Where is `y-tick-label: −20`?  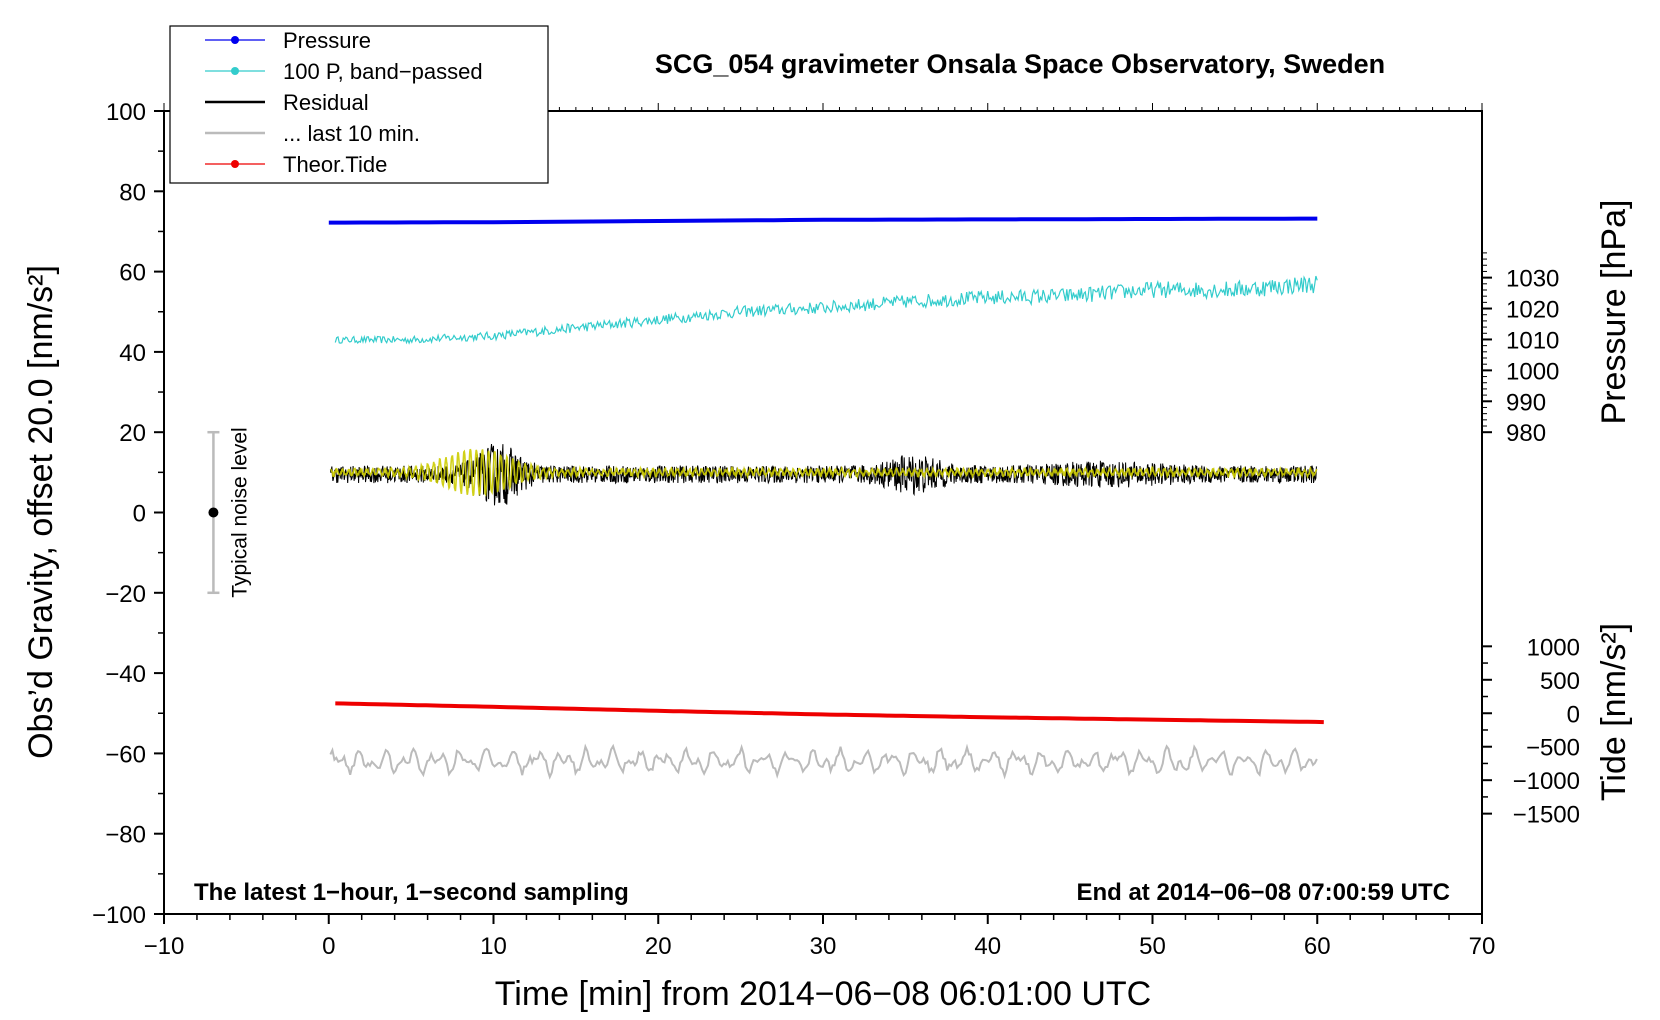
y-tick-label: −20 is located at coordinates (125, 594).